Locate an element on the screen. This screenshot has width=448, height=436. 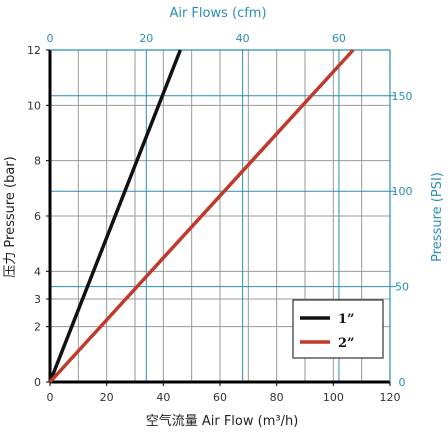
cfm-tick-label: 40 is located at coordinates (243, 38).